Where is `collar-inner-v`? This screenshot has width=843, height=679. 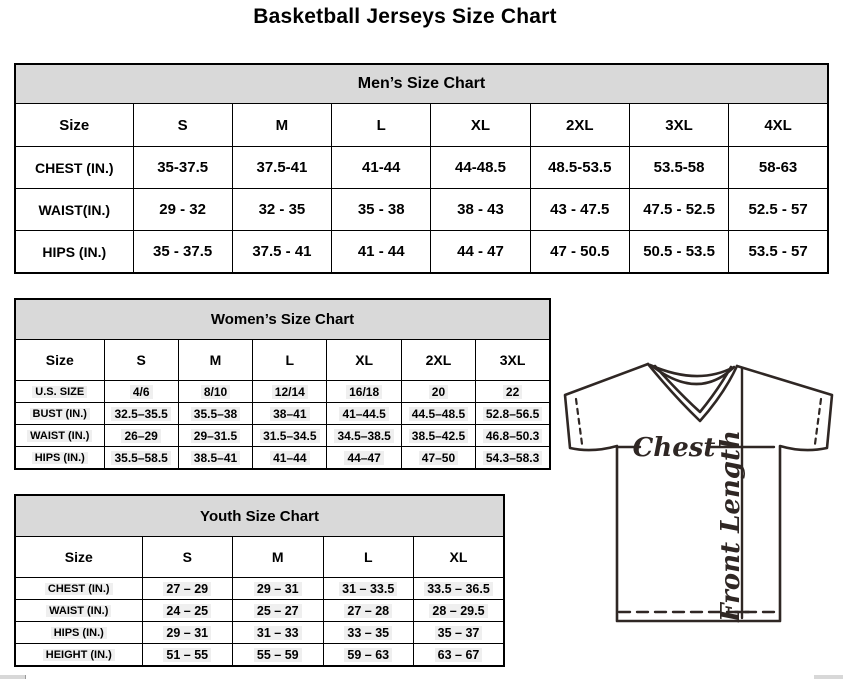 collar-inner-v is located at coordinates (693, 389).